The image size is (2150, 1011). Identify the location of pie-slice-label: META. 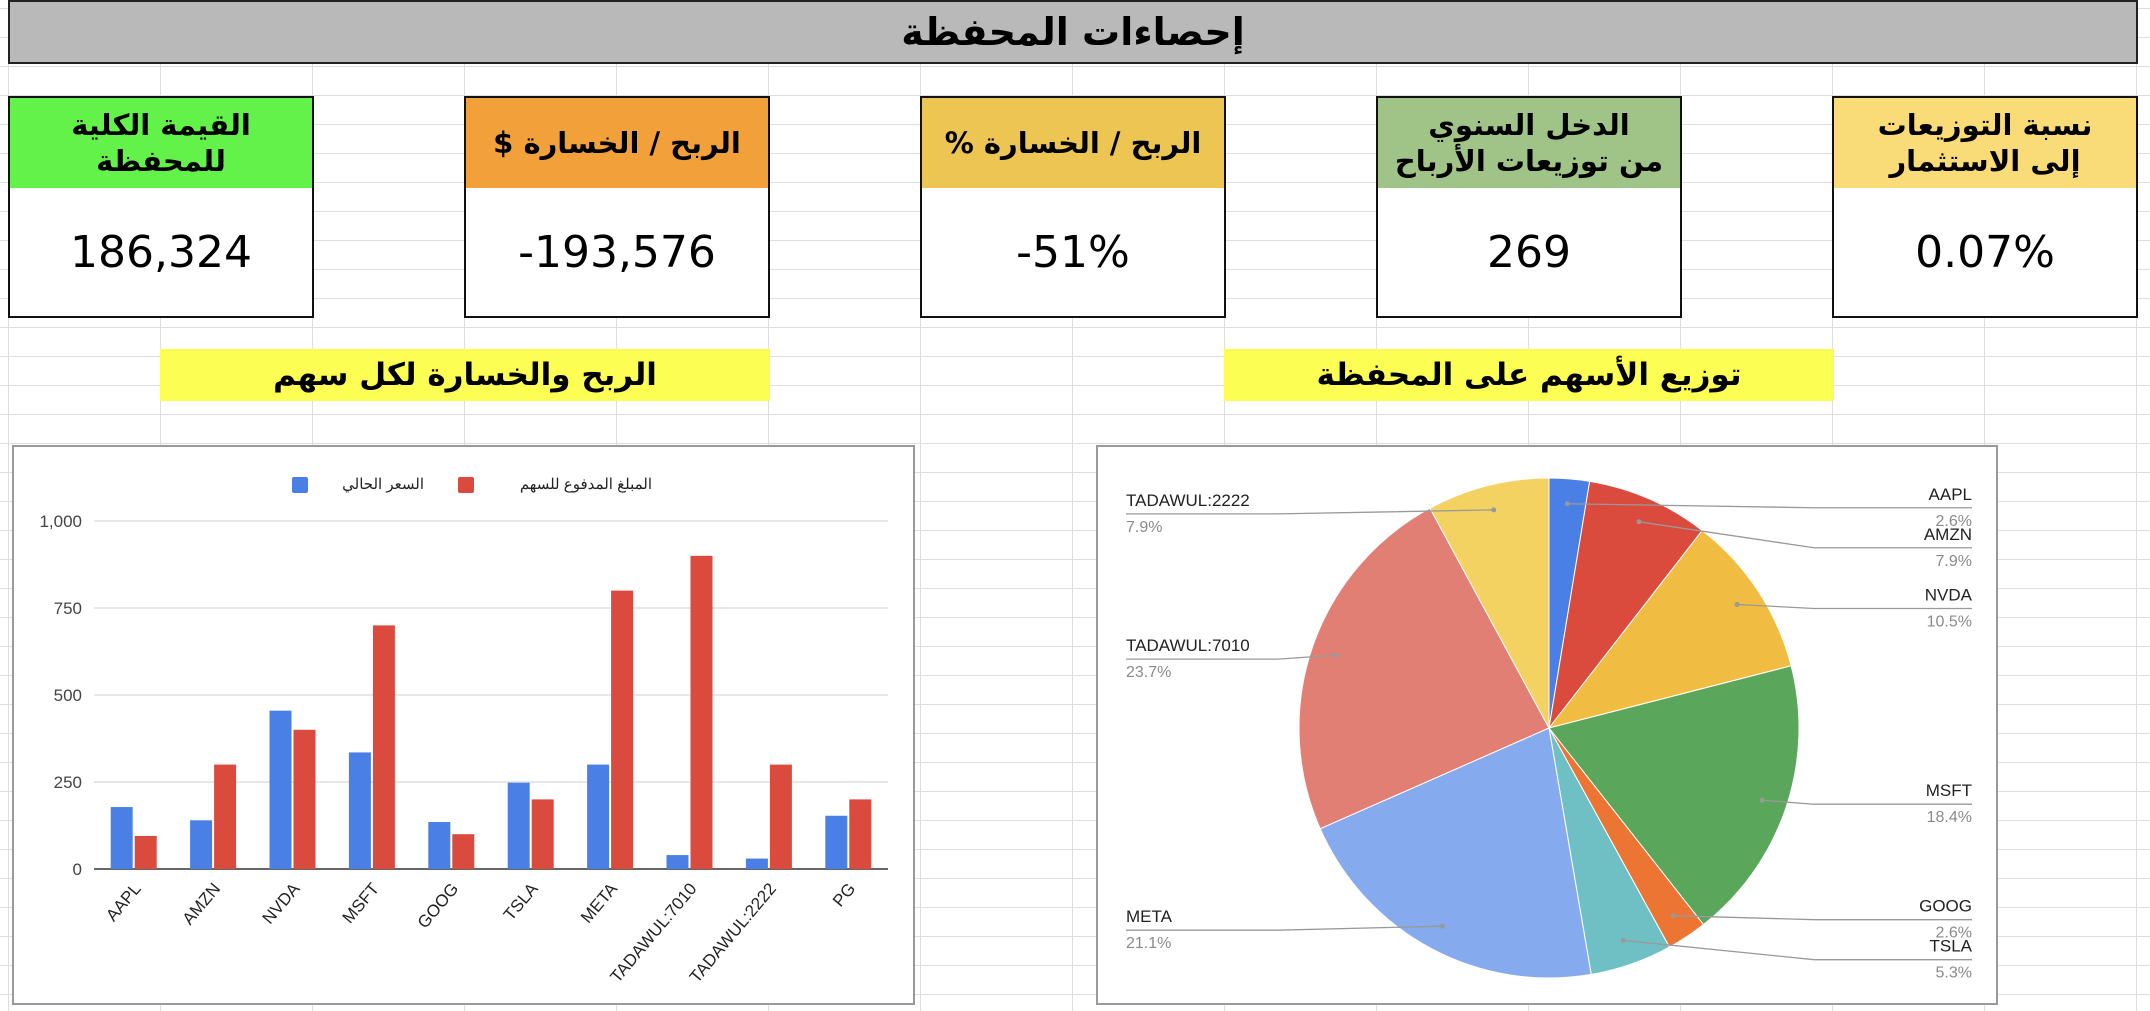
(1149, 916).